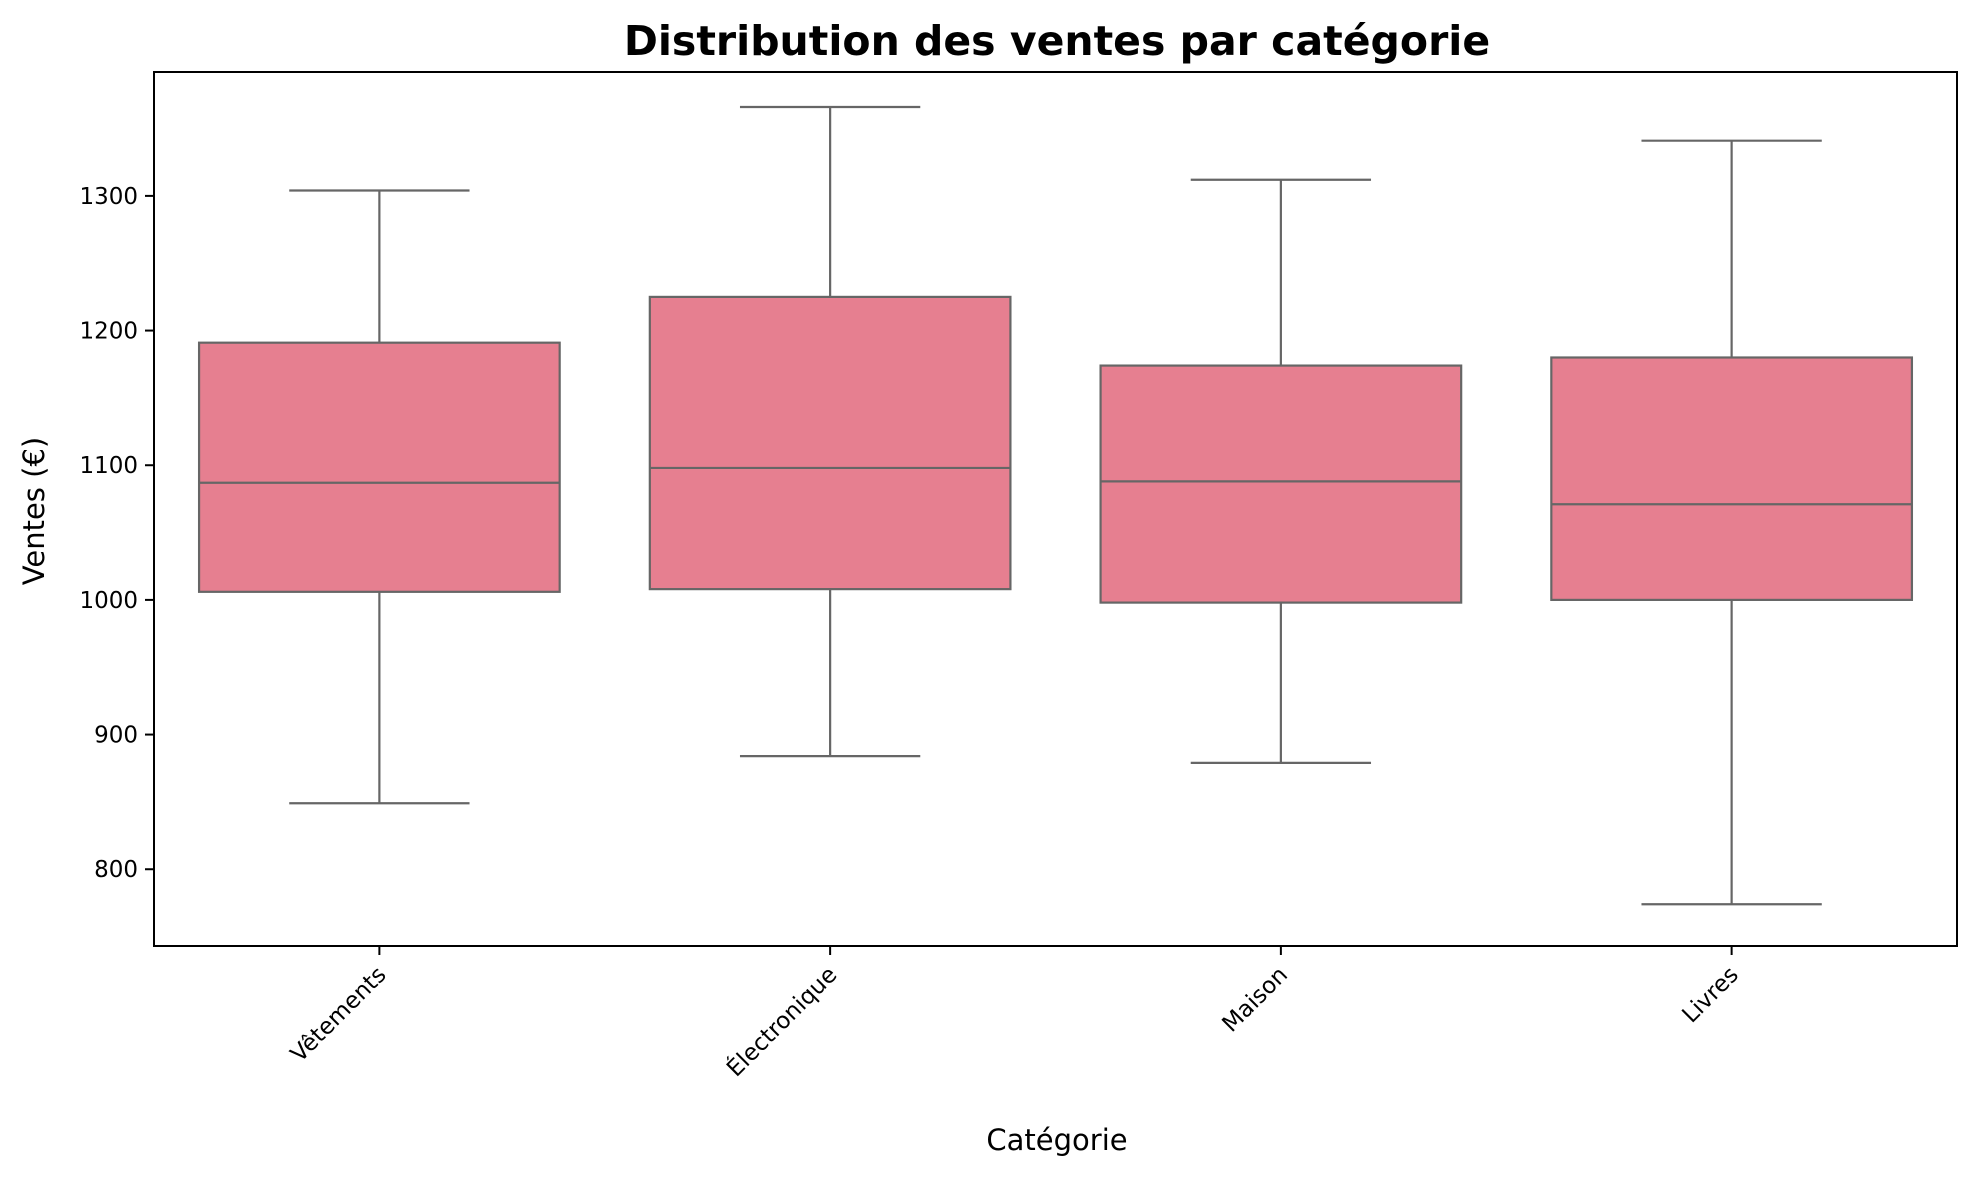 This screenshot has width=1977, height=1183. Describe the element at coordinates (339, 1015) in the screenshot. I see `x-tick-label: Vêtements` at that location.